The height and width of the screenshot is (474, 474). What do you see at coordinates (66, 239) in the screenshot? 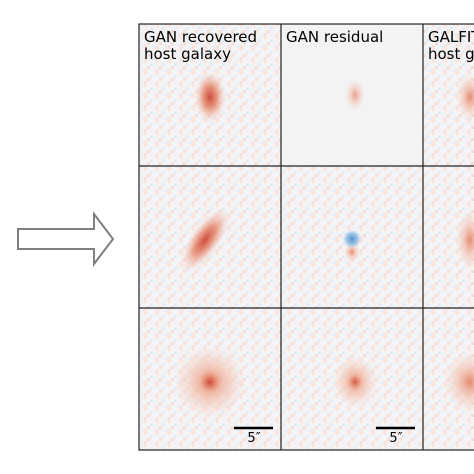
I see `arrow` at bounding box center [66, 239].